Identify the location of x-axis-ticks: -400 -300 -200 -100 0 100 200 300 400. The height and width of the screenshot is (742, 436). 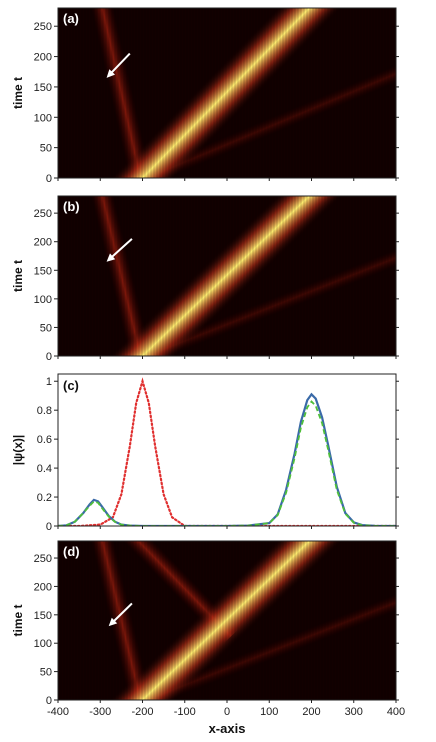
(226, 709).